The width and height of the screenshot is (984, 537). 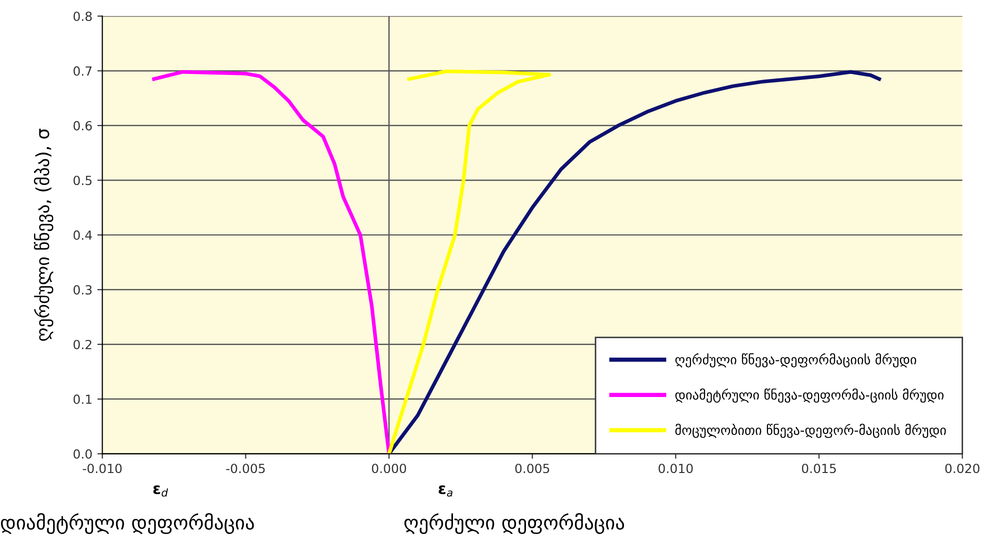 I want to click on x-tick-label: 0.015, so click(x=819, y=469).